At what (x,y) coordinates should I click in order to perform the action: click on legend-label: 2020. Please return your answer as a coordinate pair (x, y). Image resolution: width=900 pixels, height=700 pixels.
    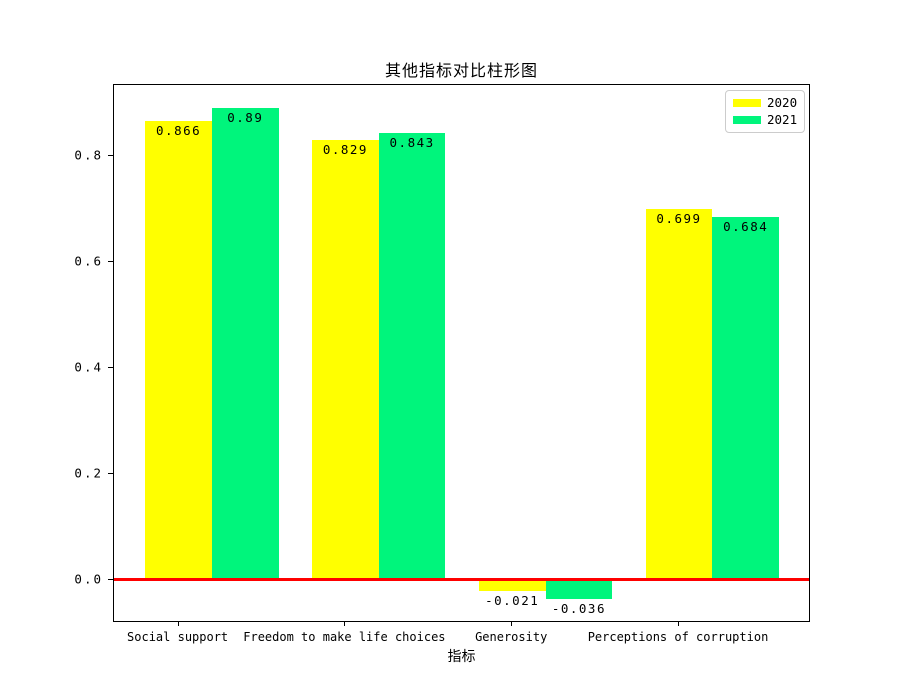
    Looking at the image, I should click on (782, 102).